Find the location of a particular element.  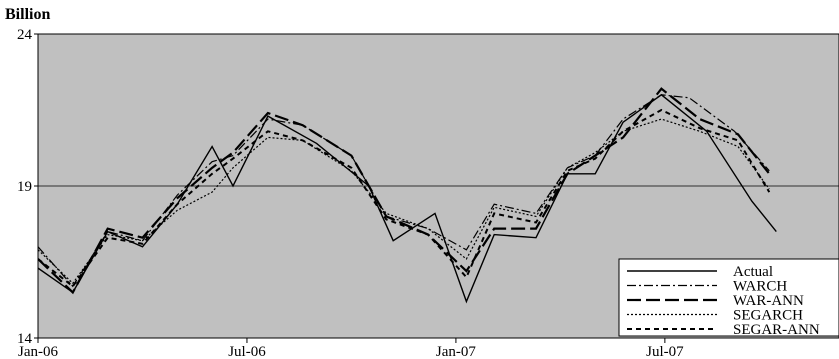

y-tick-label: 14 is located at coordinates (25, 339).